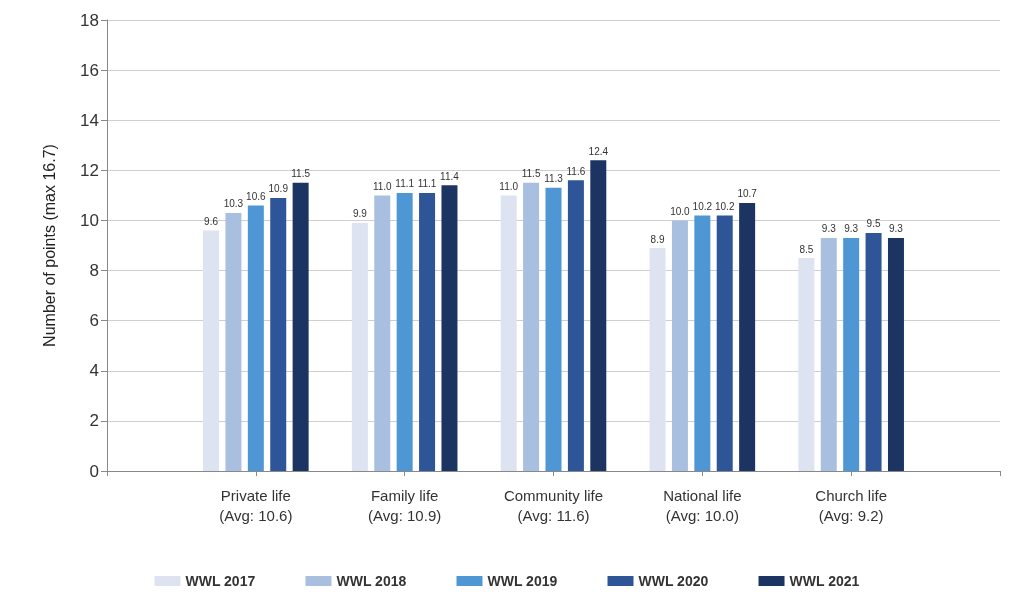  I want to click on data-label: 11.6, so click(576, 171).